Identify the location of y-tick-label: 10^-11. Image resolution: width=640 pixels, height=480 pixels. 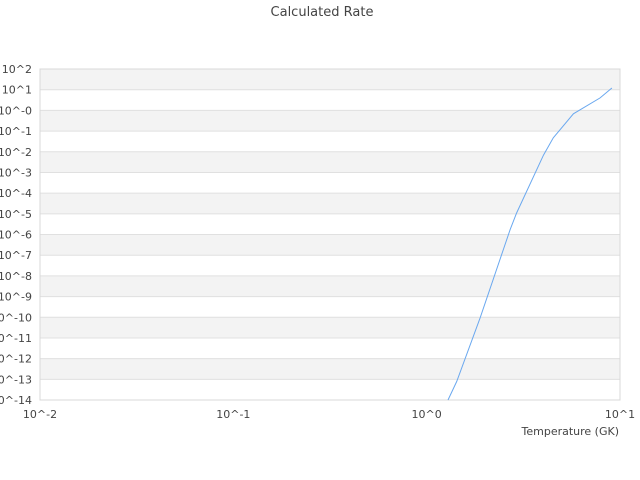
(16, 338).